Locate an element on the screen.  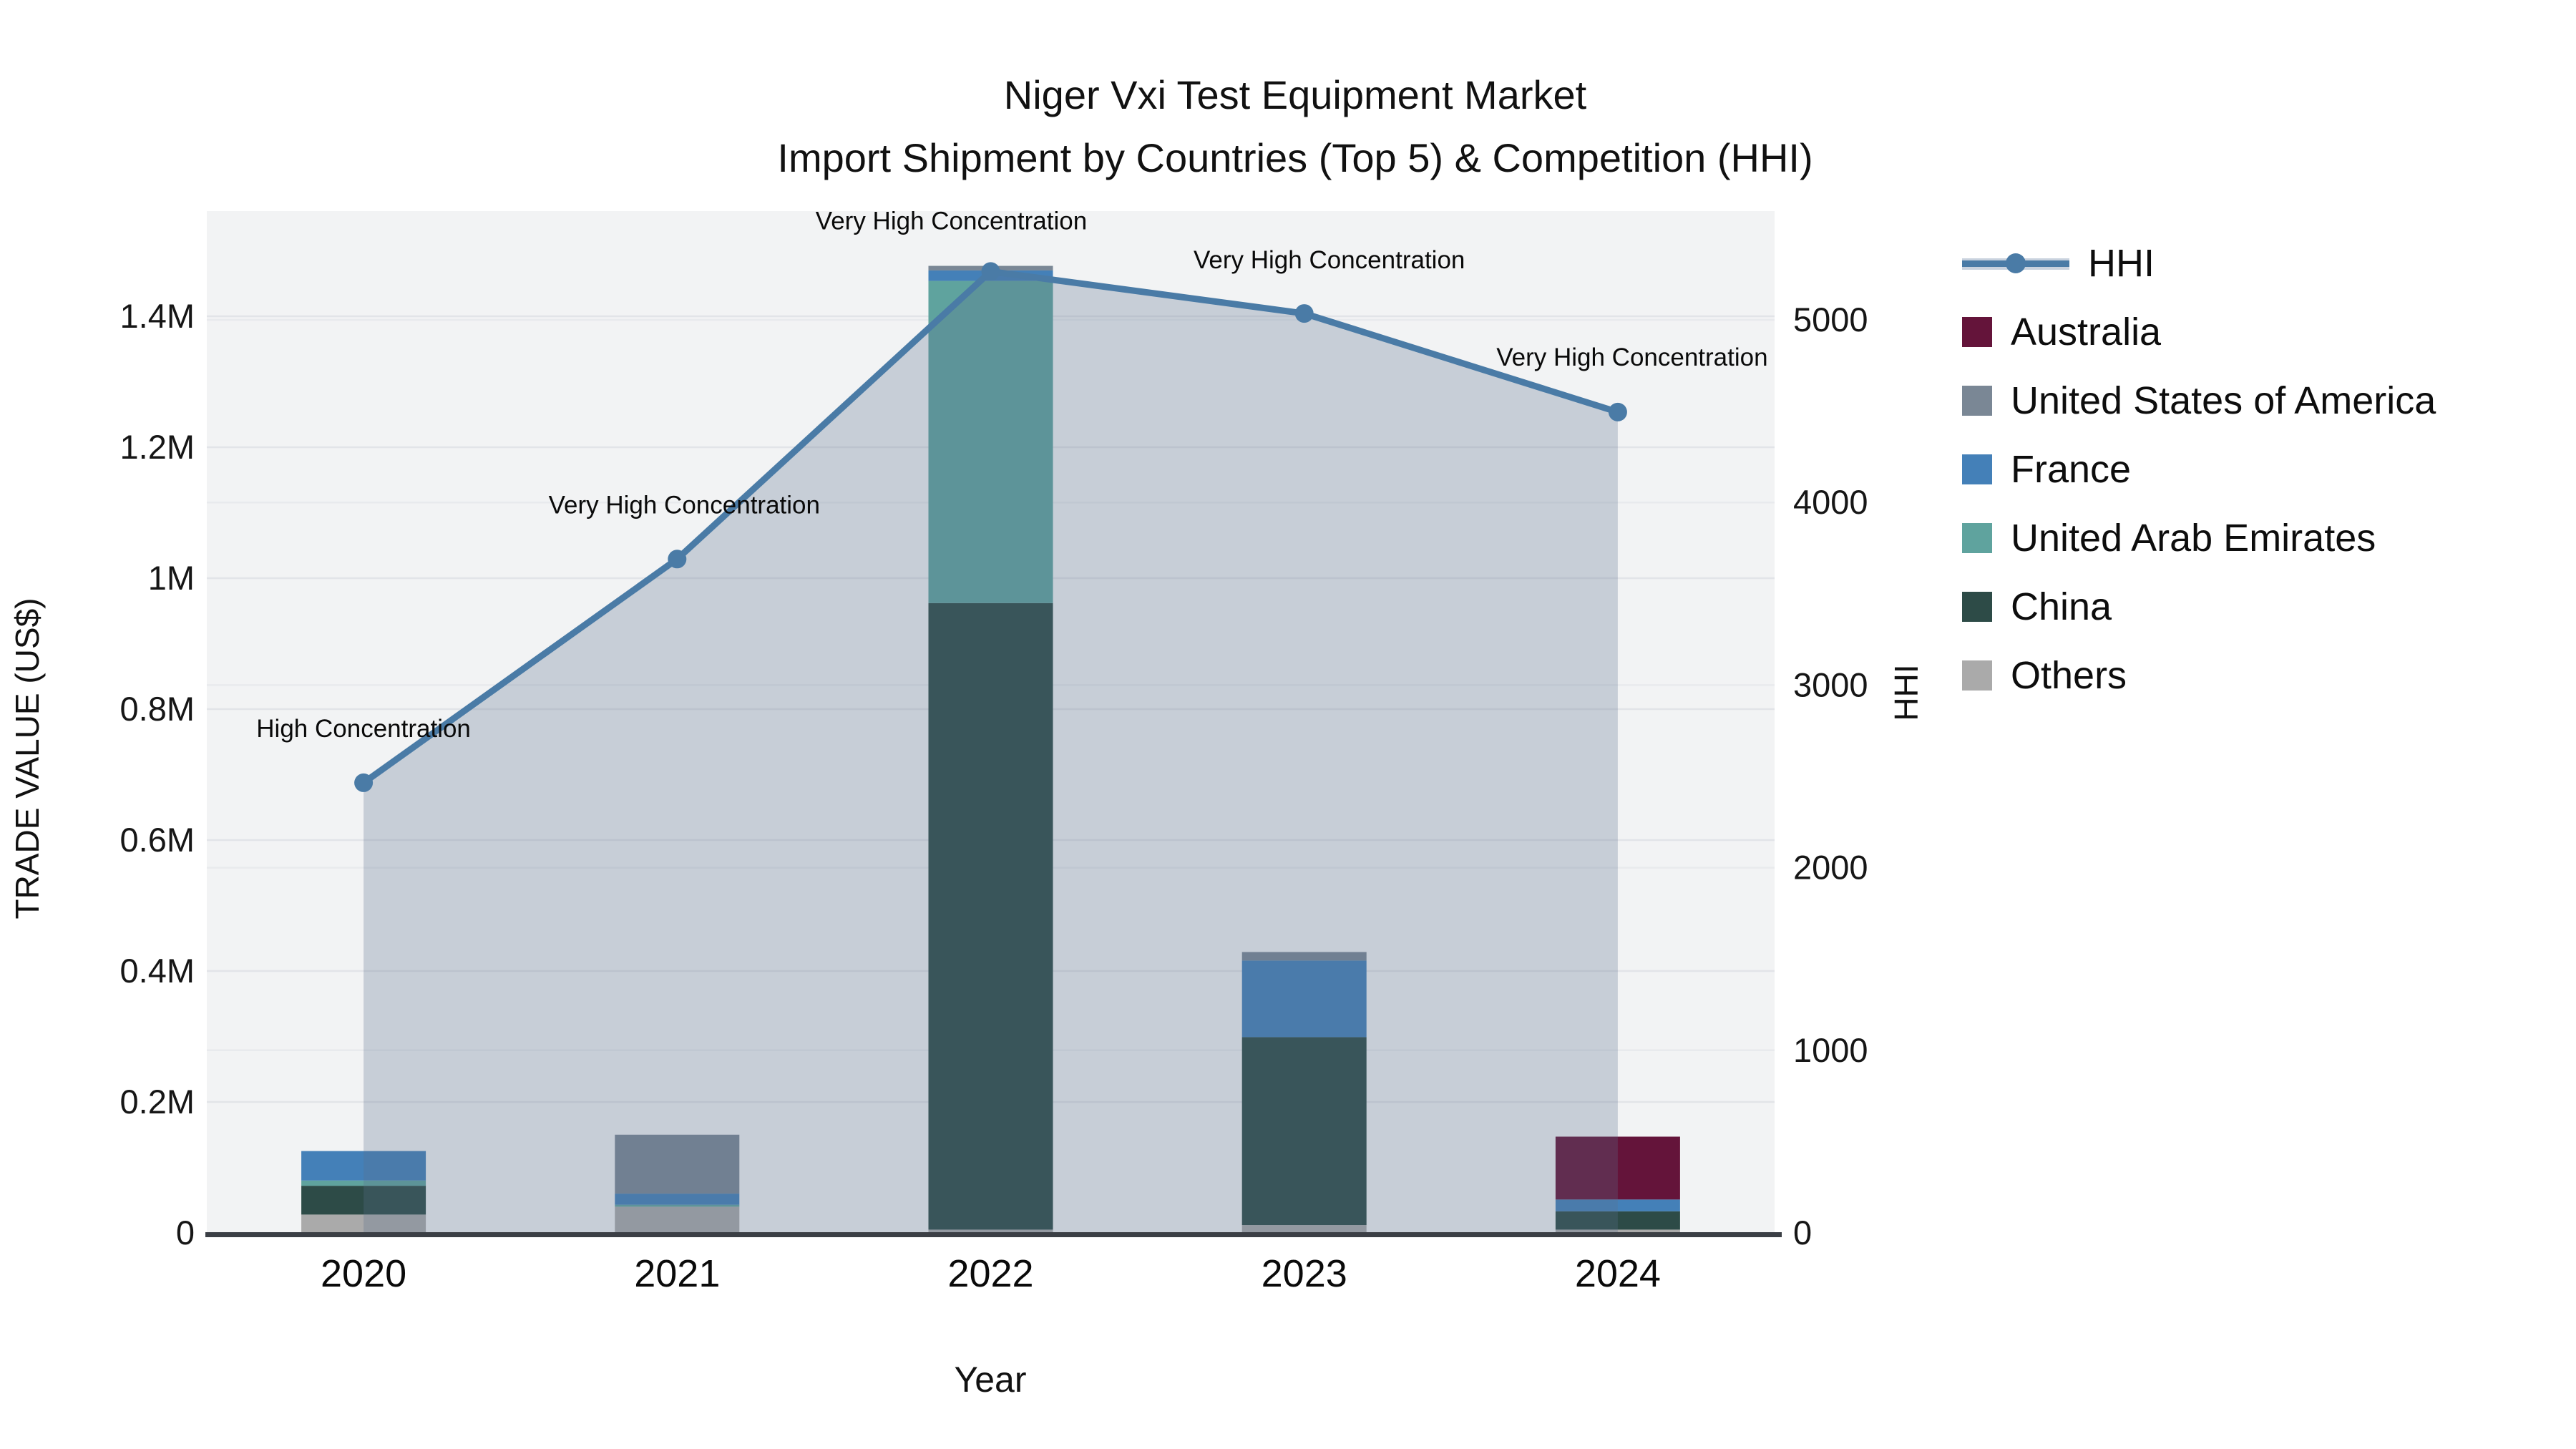
annotation-2021: Very High Concentration is located at coordinates (684, 505).